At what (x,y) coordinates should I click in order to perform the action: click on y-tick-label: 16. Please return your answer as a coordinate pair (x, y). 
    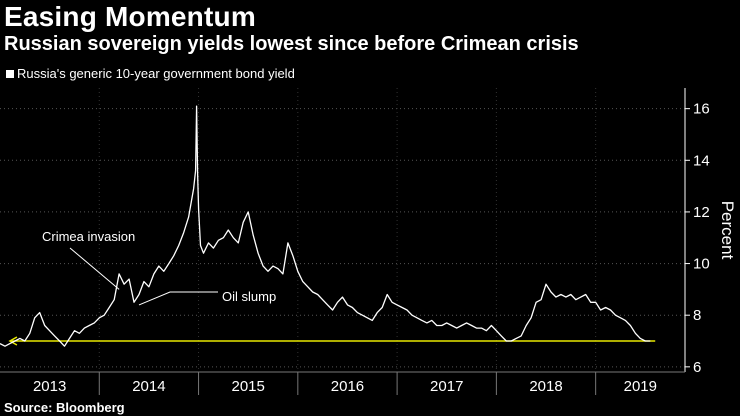
    Looking at the image, I should click on (701, 109).